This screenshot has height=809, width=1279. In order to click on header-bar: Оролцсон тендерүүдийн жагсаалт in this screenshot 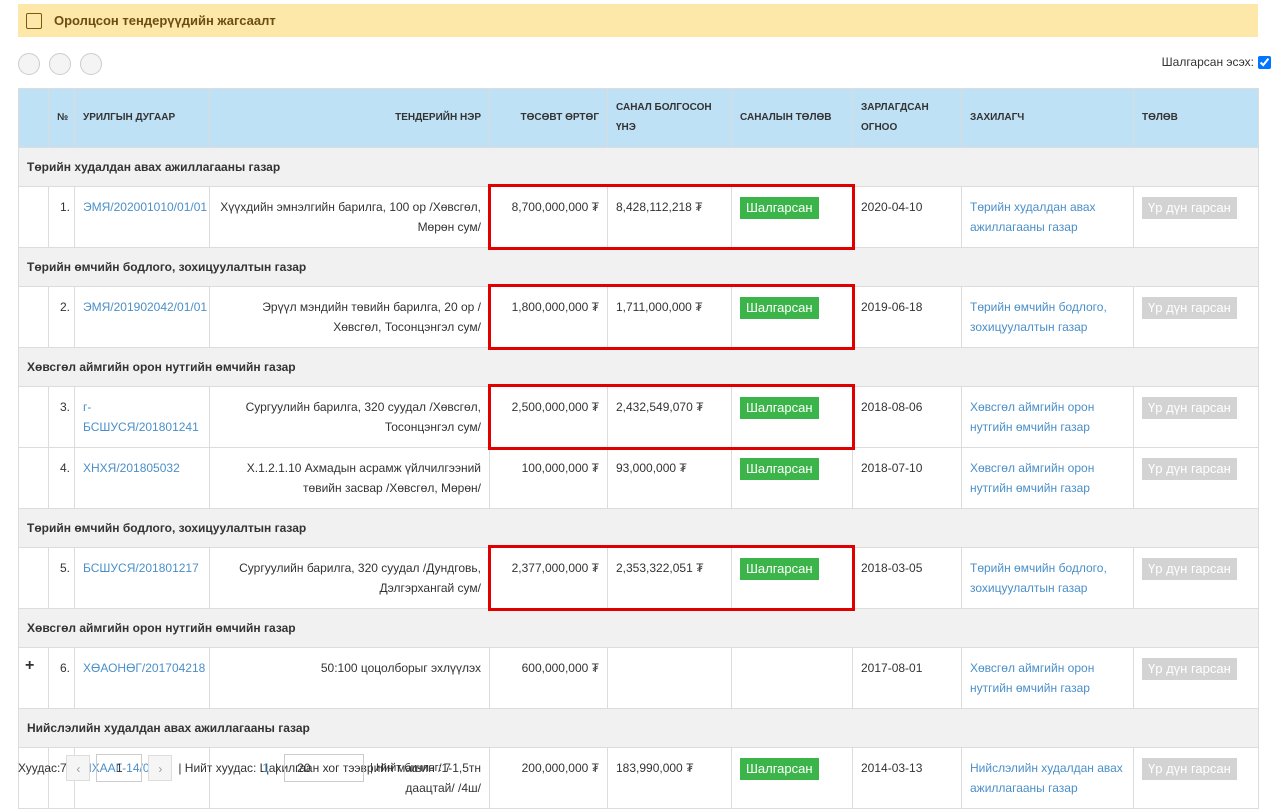, I will do `click(638, 20)`.